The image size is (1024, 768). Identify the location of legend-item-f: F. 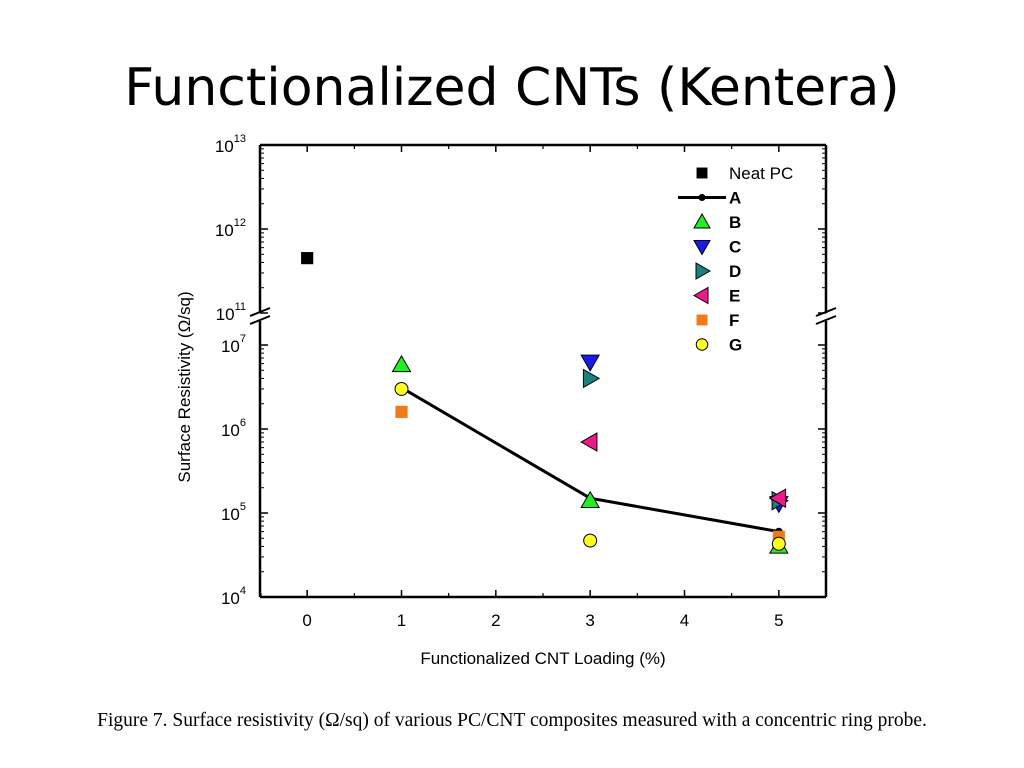
(717, 320).